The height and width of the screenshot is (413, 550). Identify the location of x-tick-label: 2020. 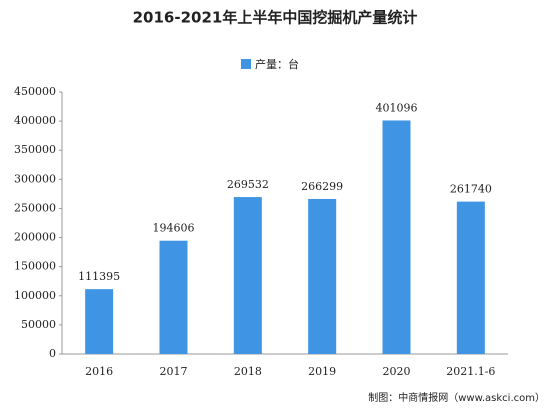
(397, 371).